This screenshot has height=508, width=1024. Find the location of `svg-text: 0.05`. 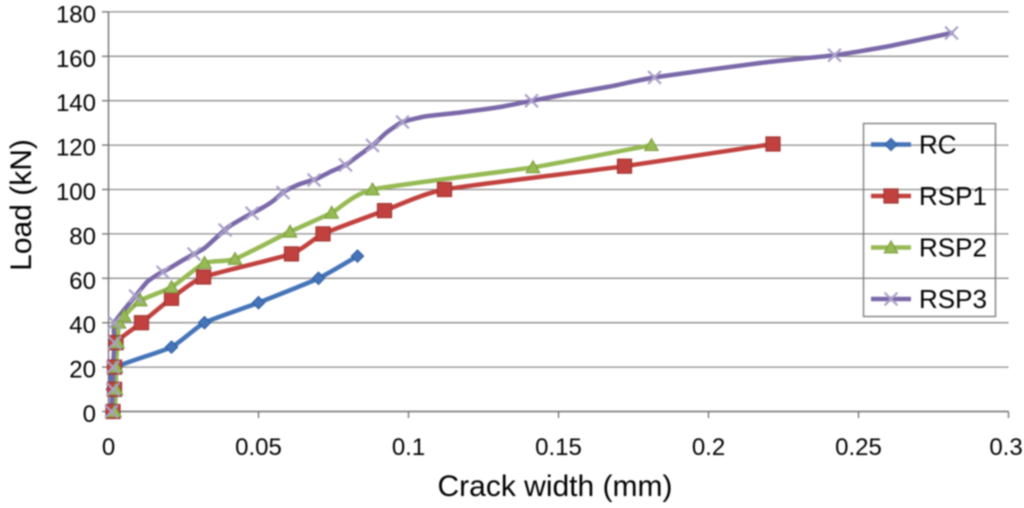

svg-text: 0.05 is located at coordinates (258, 447).